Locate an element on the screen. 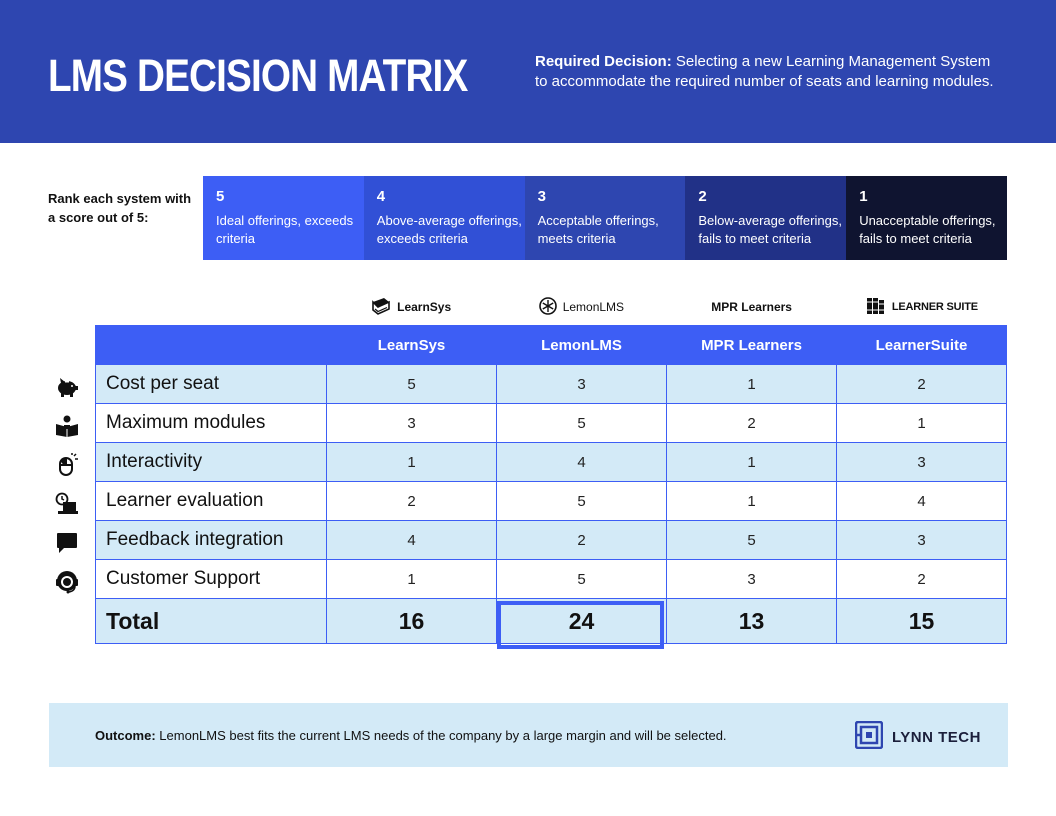  total-cell: 13 is located at coordinates (751, 621).